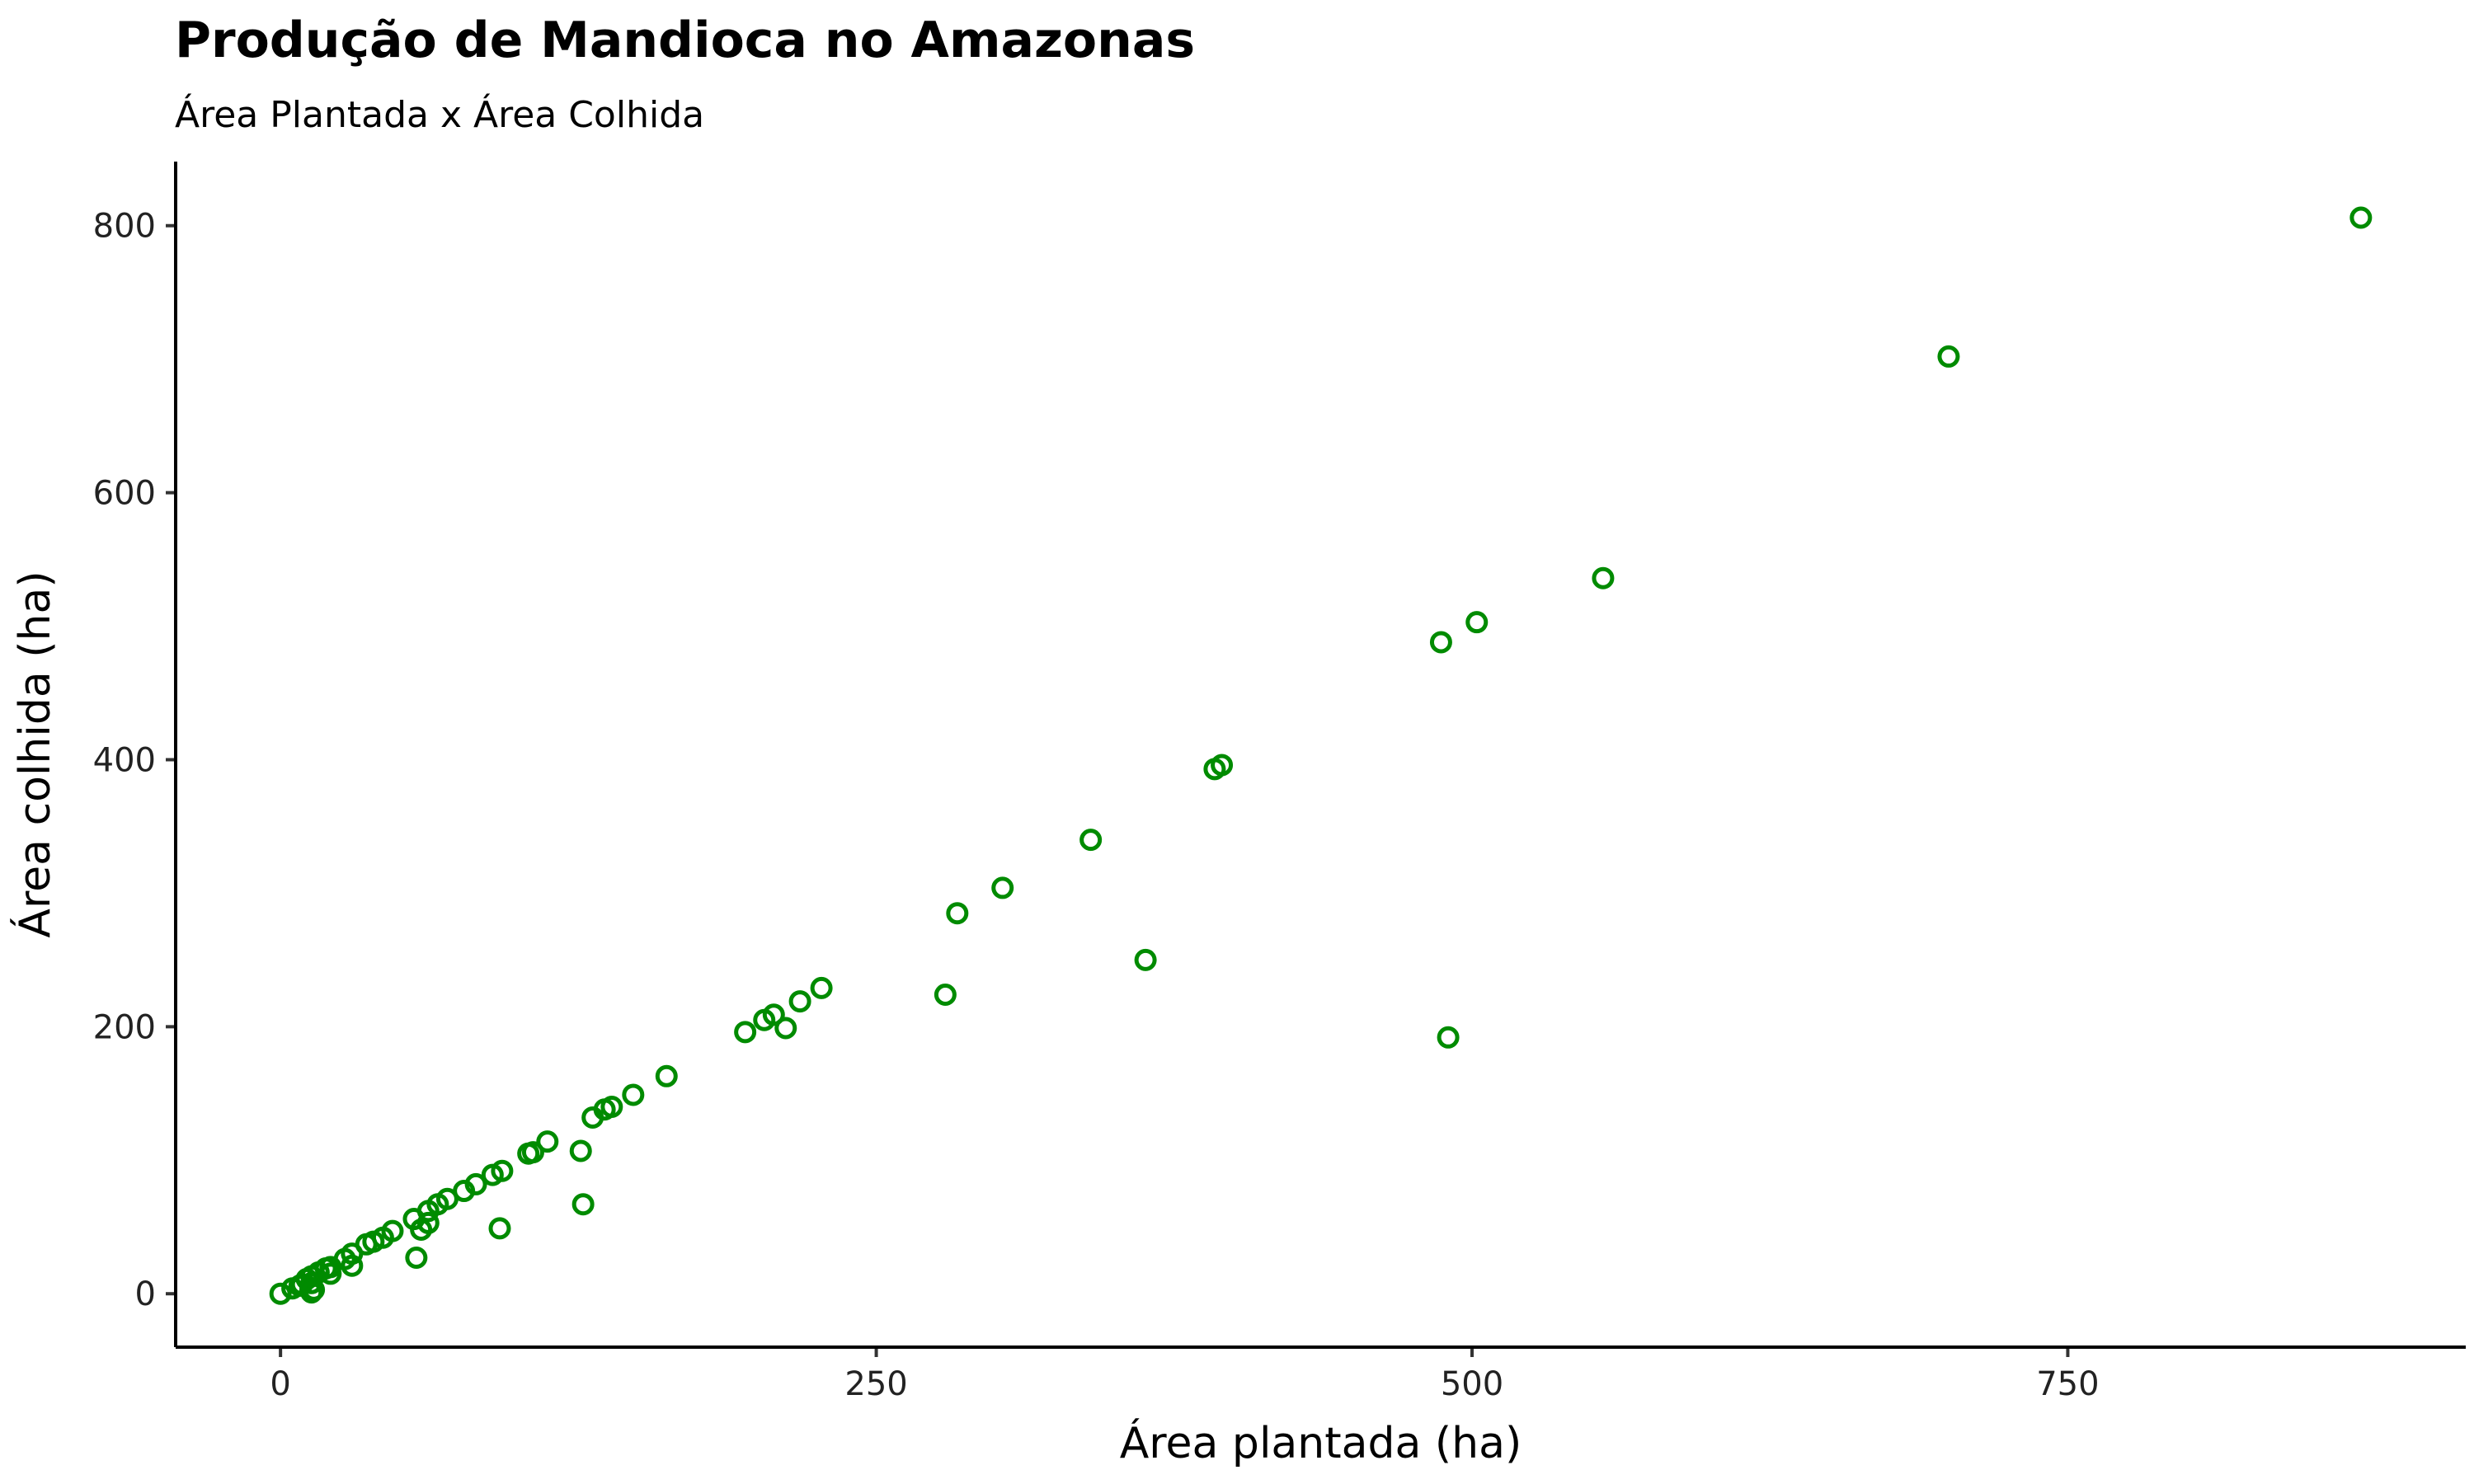 This screenshot has width=2474, height=1484. I want to click on y-axis-ticks: 0 200 400 600 800, so click(134, 760).